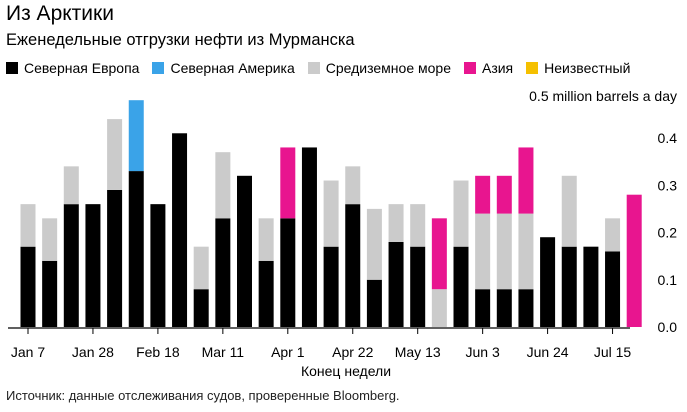 The width and height of the screenshot is (687, 412). Describe the element at coordinates (532, 68) in the screenshot. I see `legend-swatch-unknown` at that location.